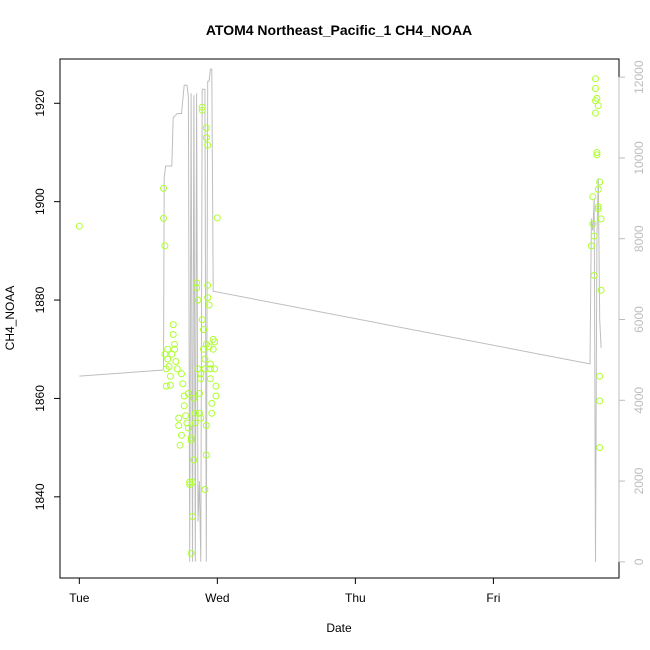  Describe the element at coordinates (10, 318) in the screenshot. I see `y-axis-label: CH4_NOAA` at that location.